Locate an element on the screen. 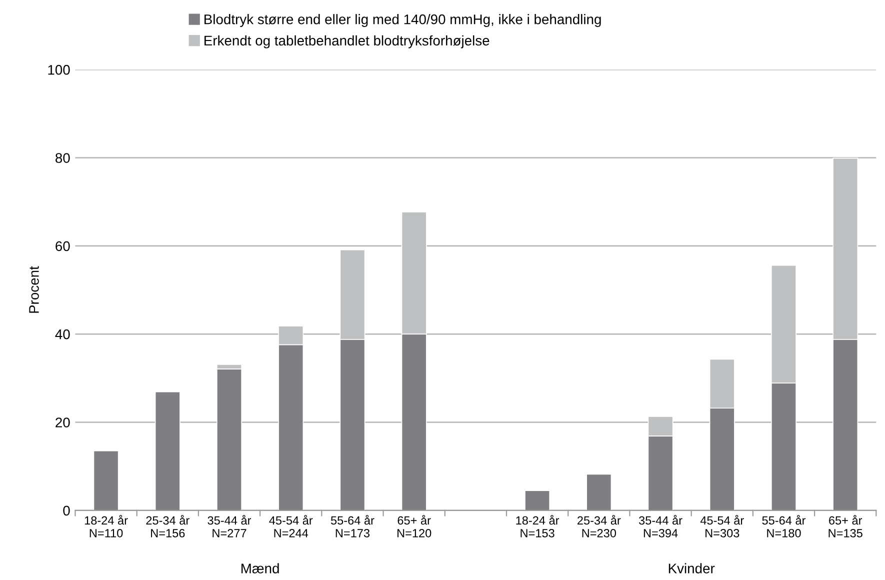 This screenshot has width=885, height=580. y-tick-label: 20 is located at coordinates (63, 423).